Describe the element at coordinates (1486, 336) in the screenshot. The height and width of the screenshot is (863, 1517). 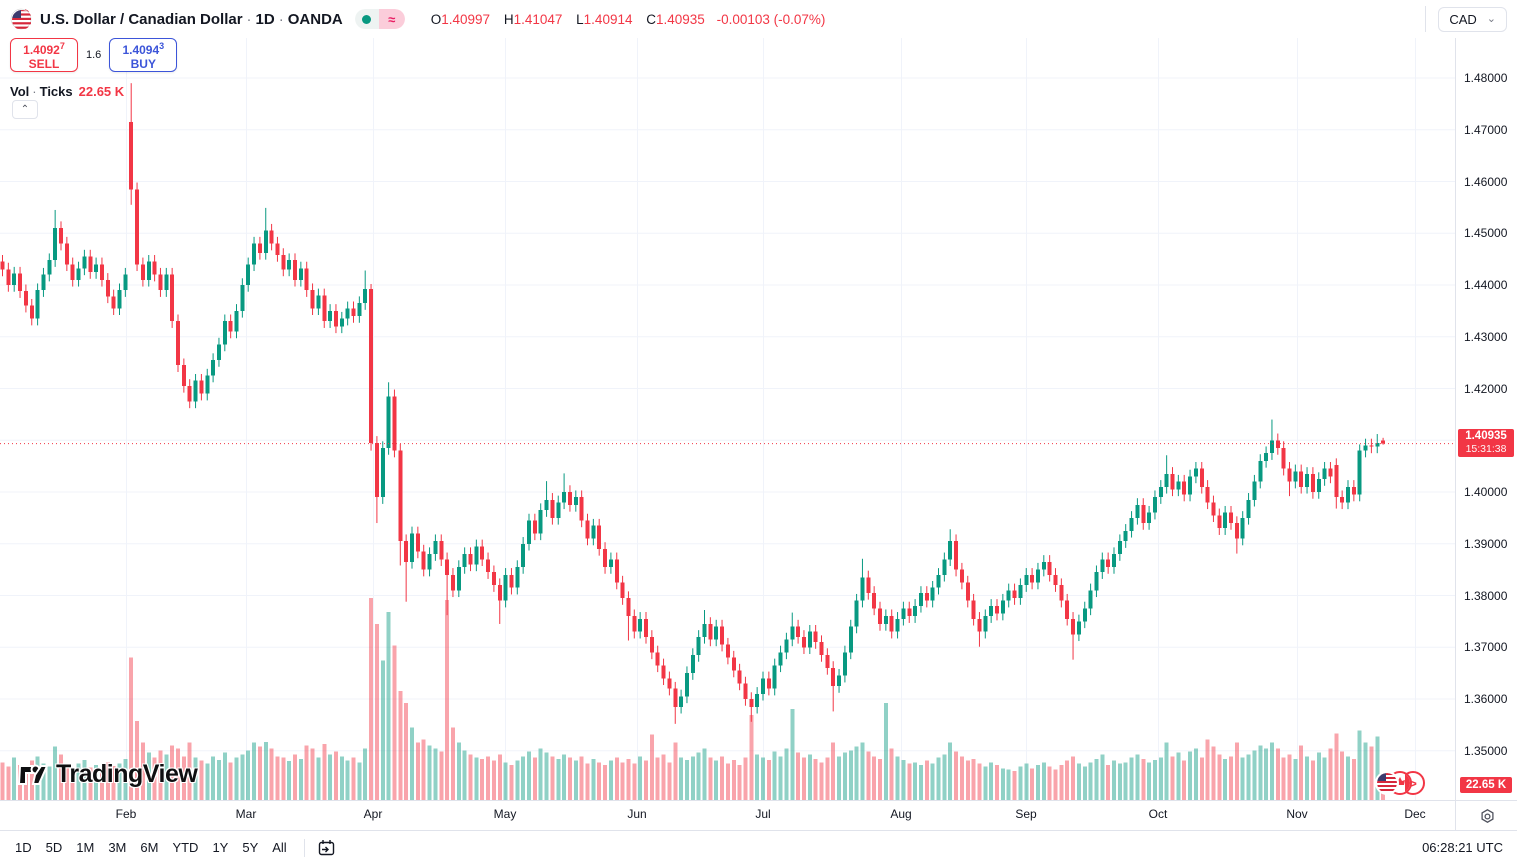
I see `price-tick-label: 1.43000` at that location.